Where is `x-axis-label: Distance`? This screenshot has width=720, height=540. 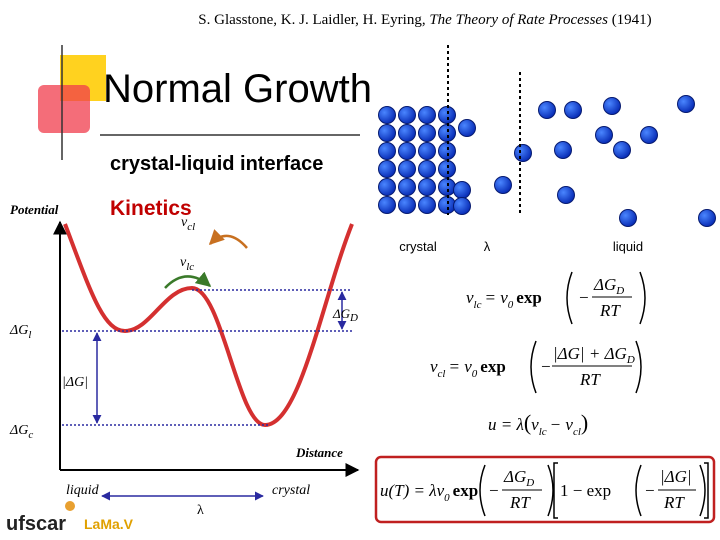
x-axis-label: Distance is located at coordinates (319, 452).